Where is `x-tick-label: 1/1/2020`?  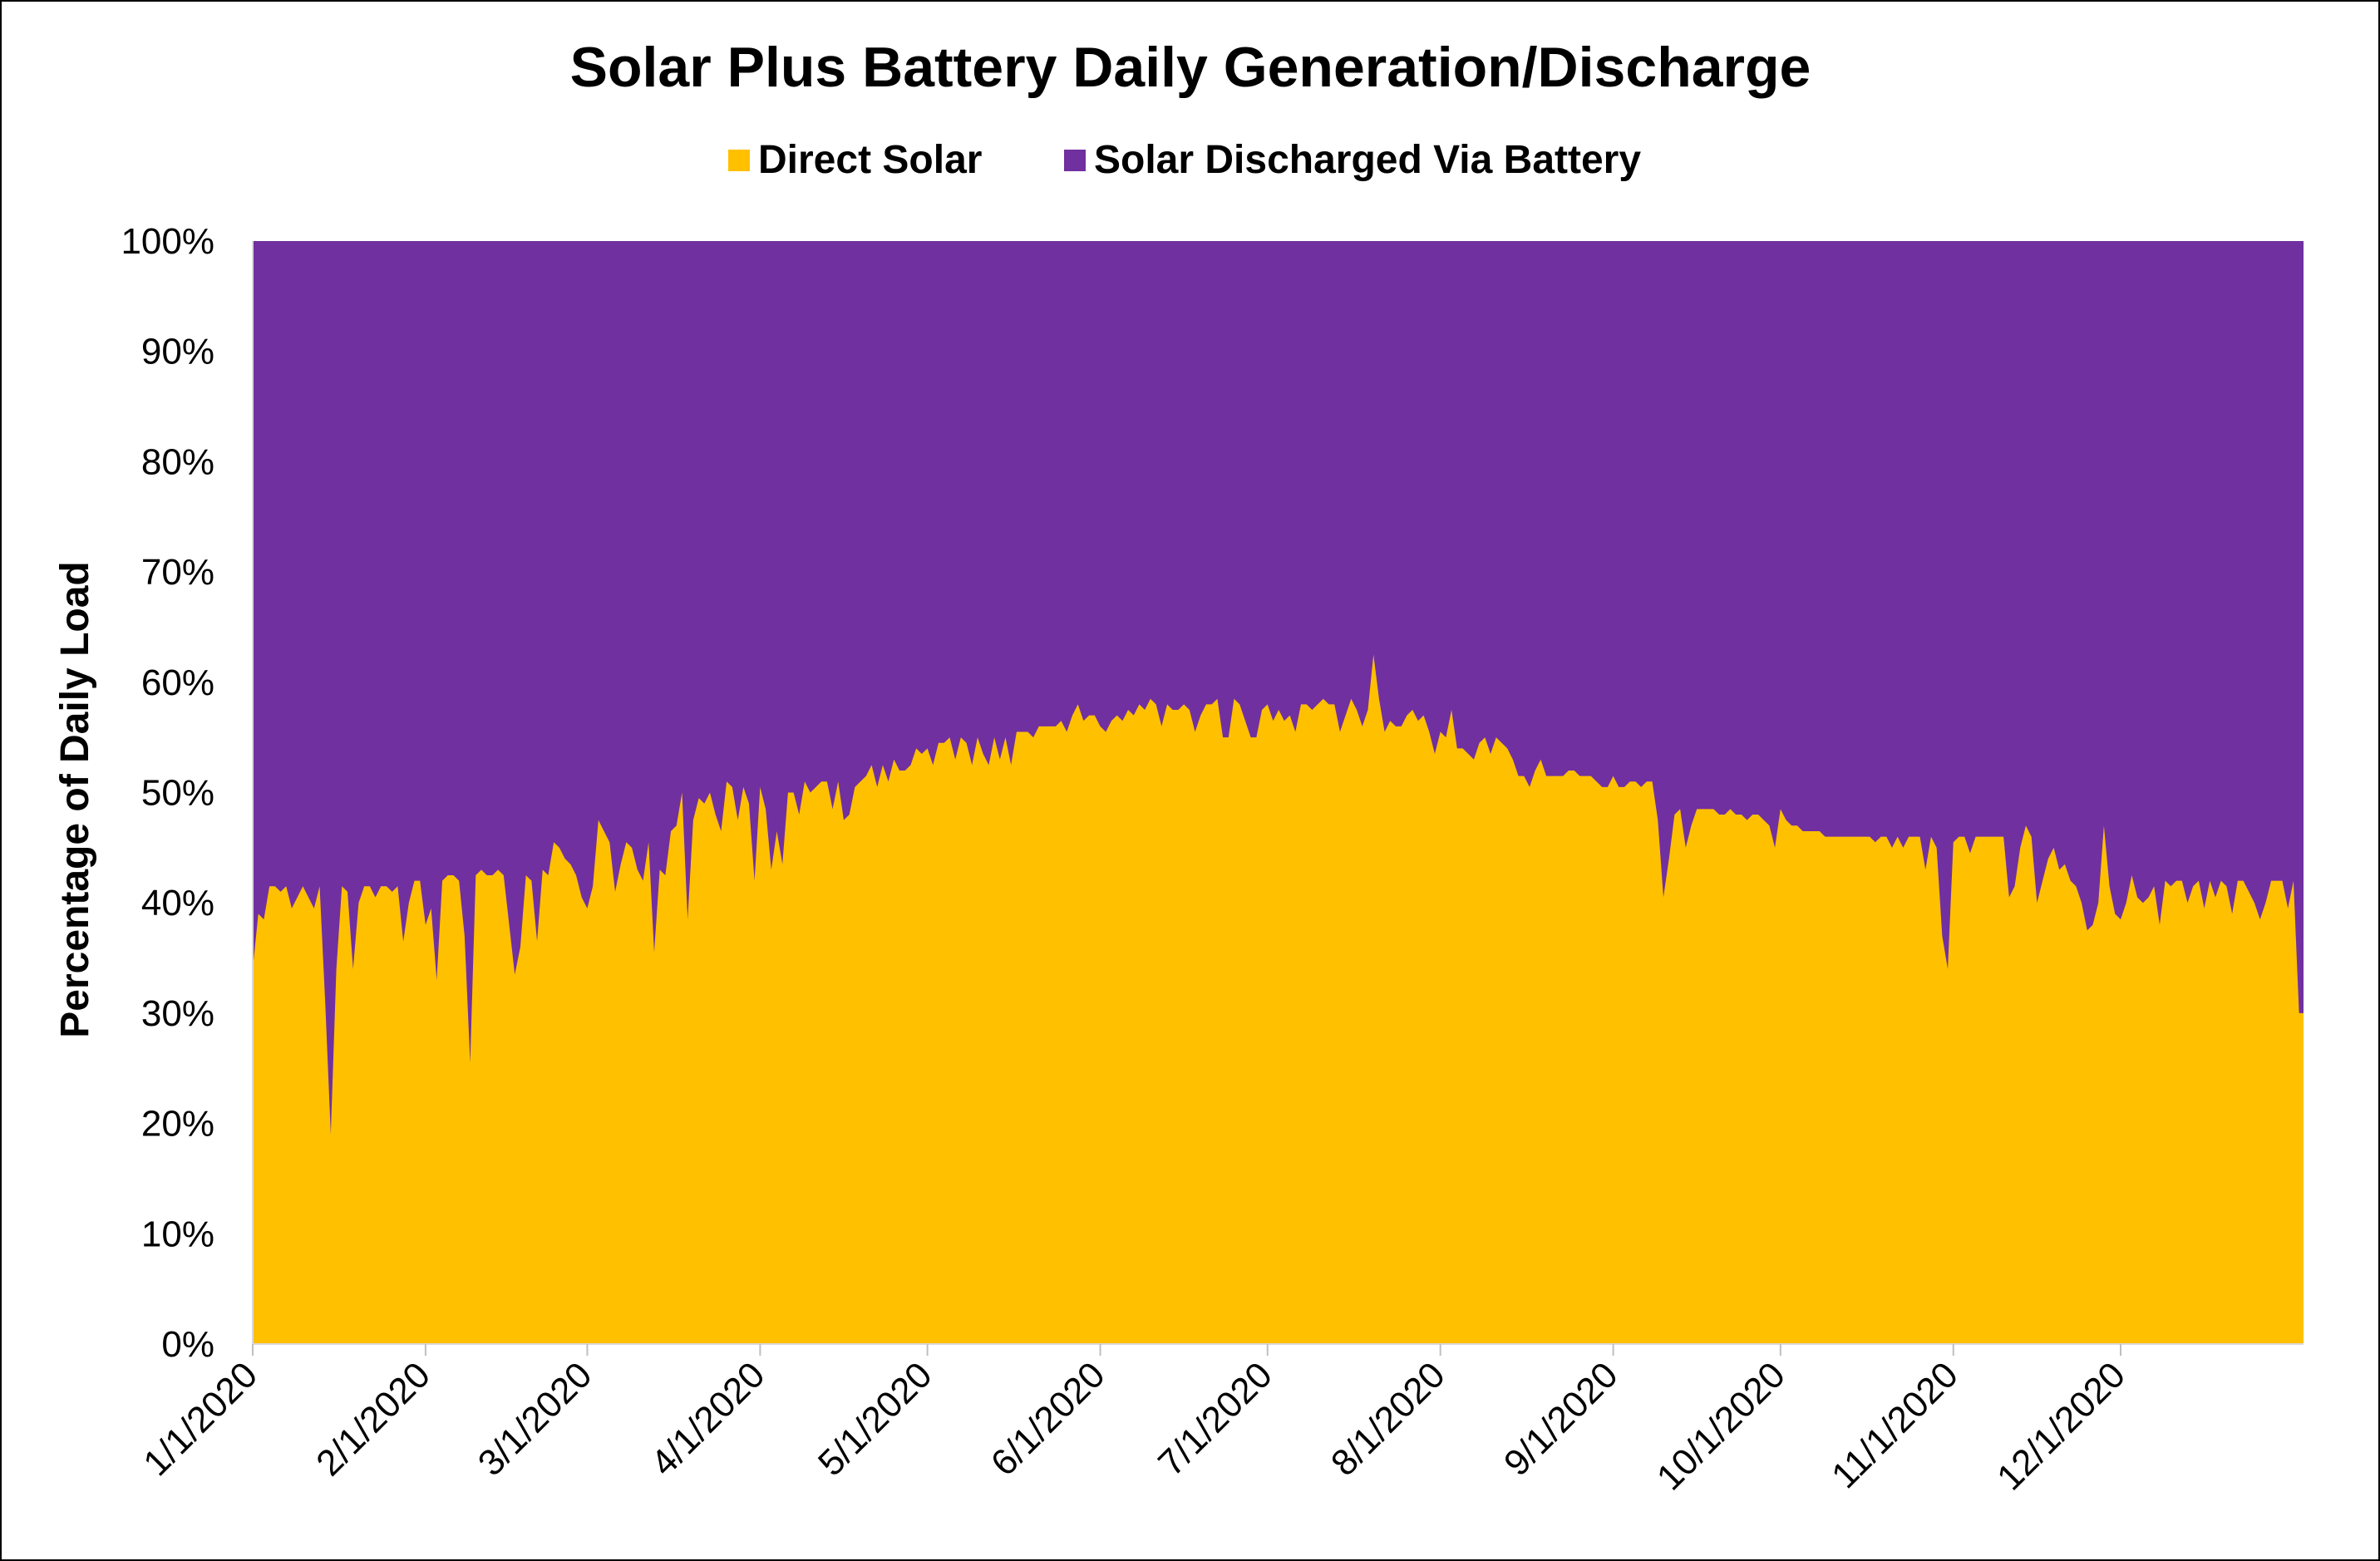
x-tick-label: 1/1/2020 is located at coordinates (200, 1419).